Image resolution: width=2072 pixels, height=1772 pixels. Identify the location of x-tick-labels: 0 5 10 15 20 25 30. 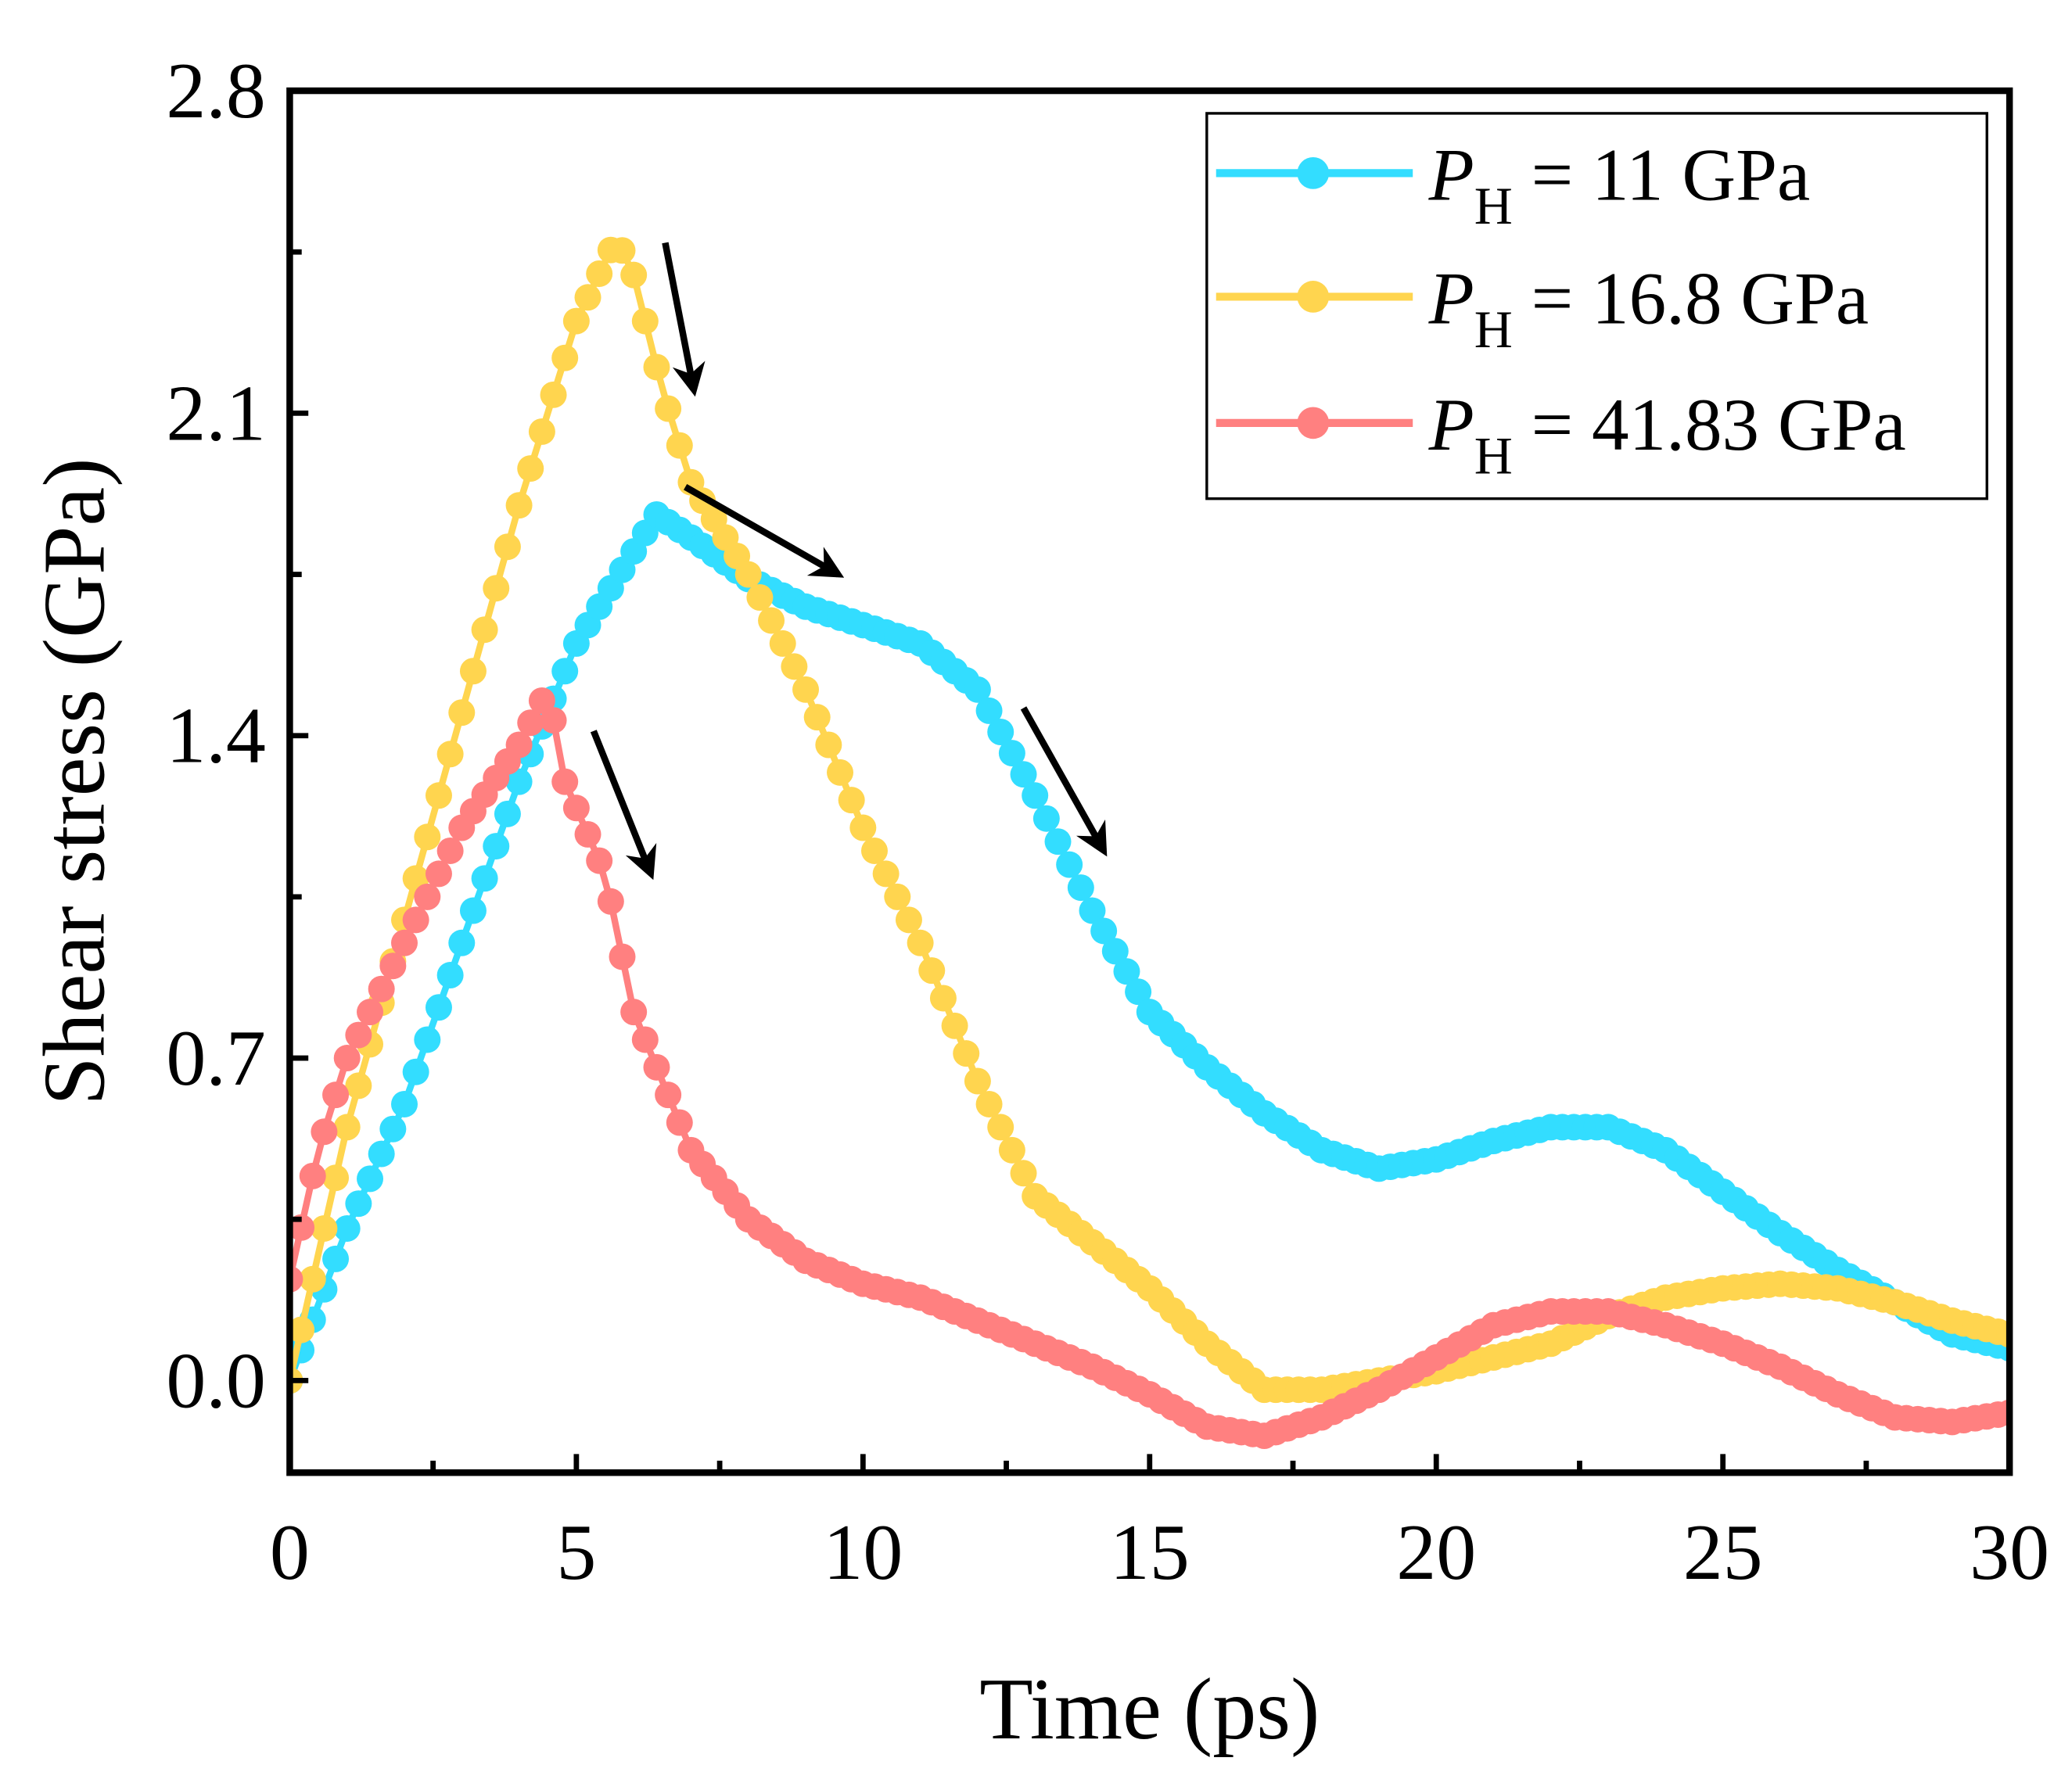
(1159, 1552).